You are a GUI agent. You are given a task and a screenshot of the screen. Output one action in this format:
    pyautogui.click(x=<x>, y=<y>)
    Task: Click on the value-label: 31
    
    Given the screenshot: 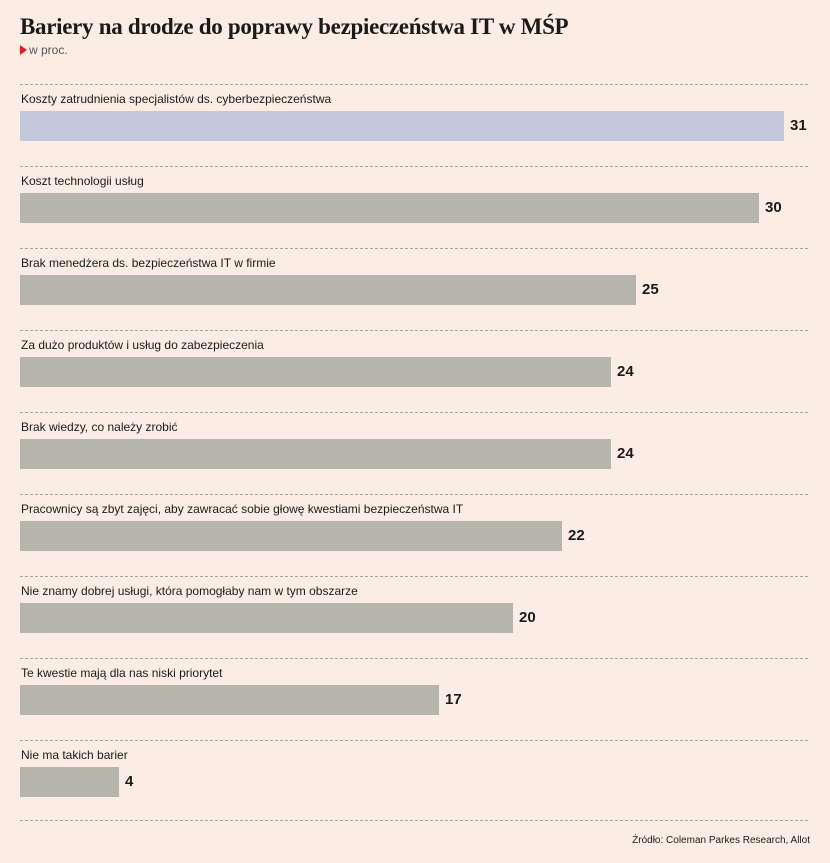 What is the action you would take?
    pyautogui.click(x=798, y=125)
    